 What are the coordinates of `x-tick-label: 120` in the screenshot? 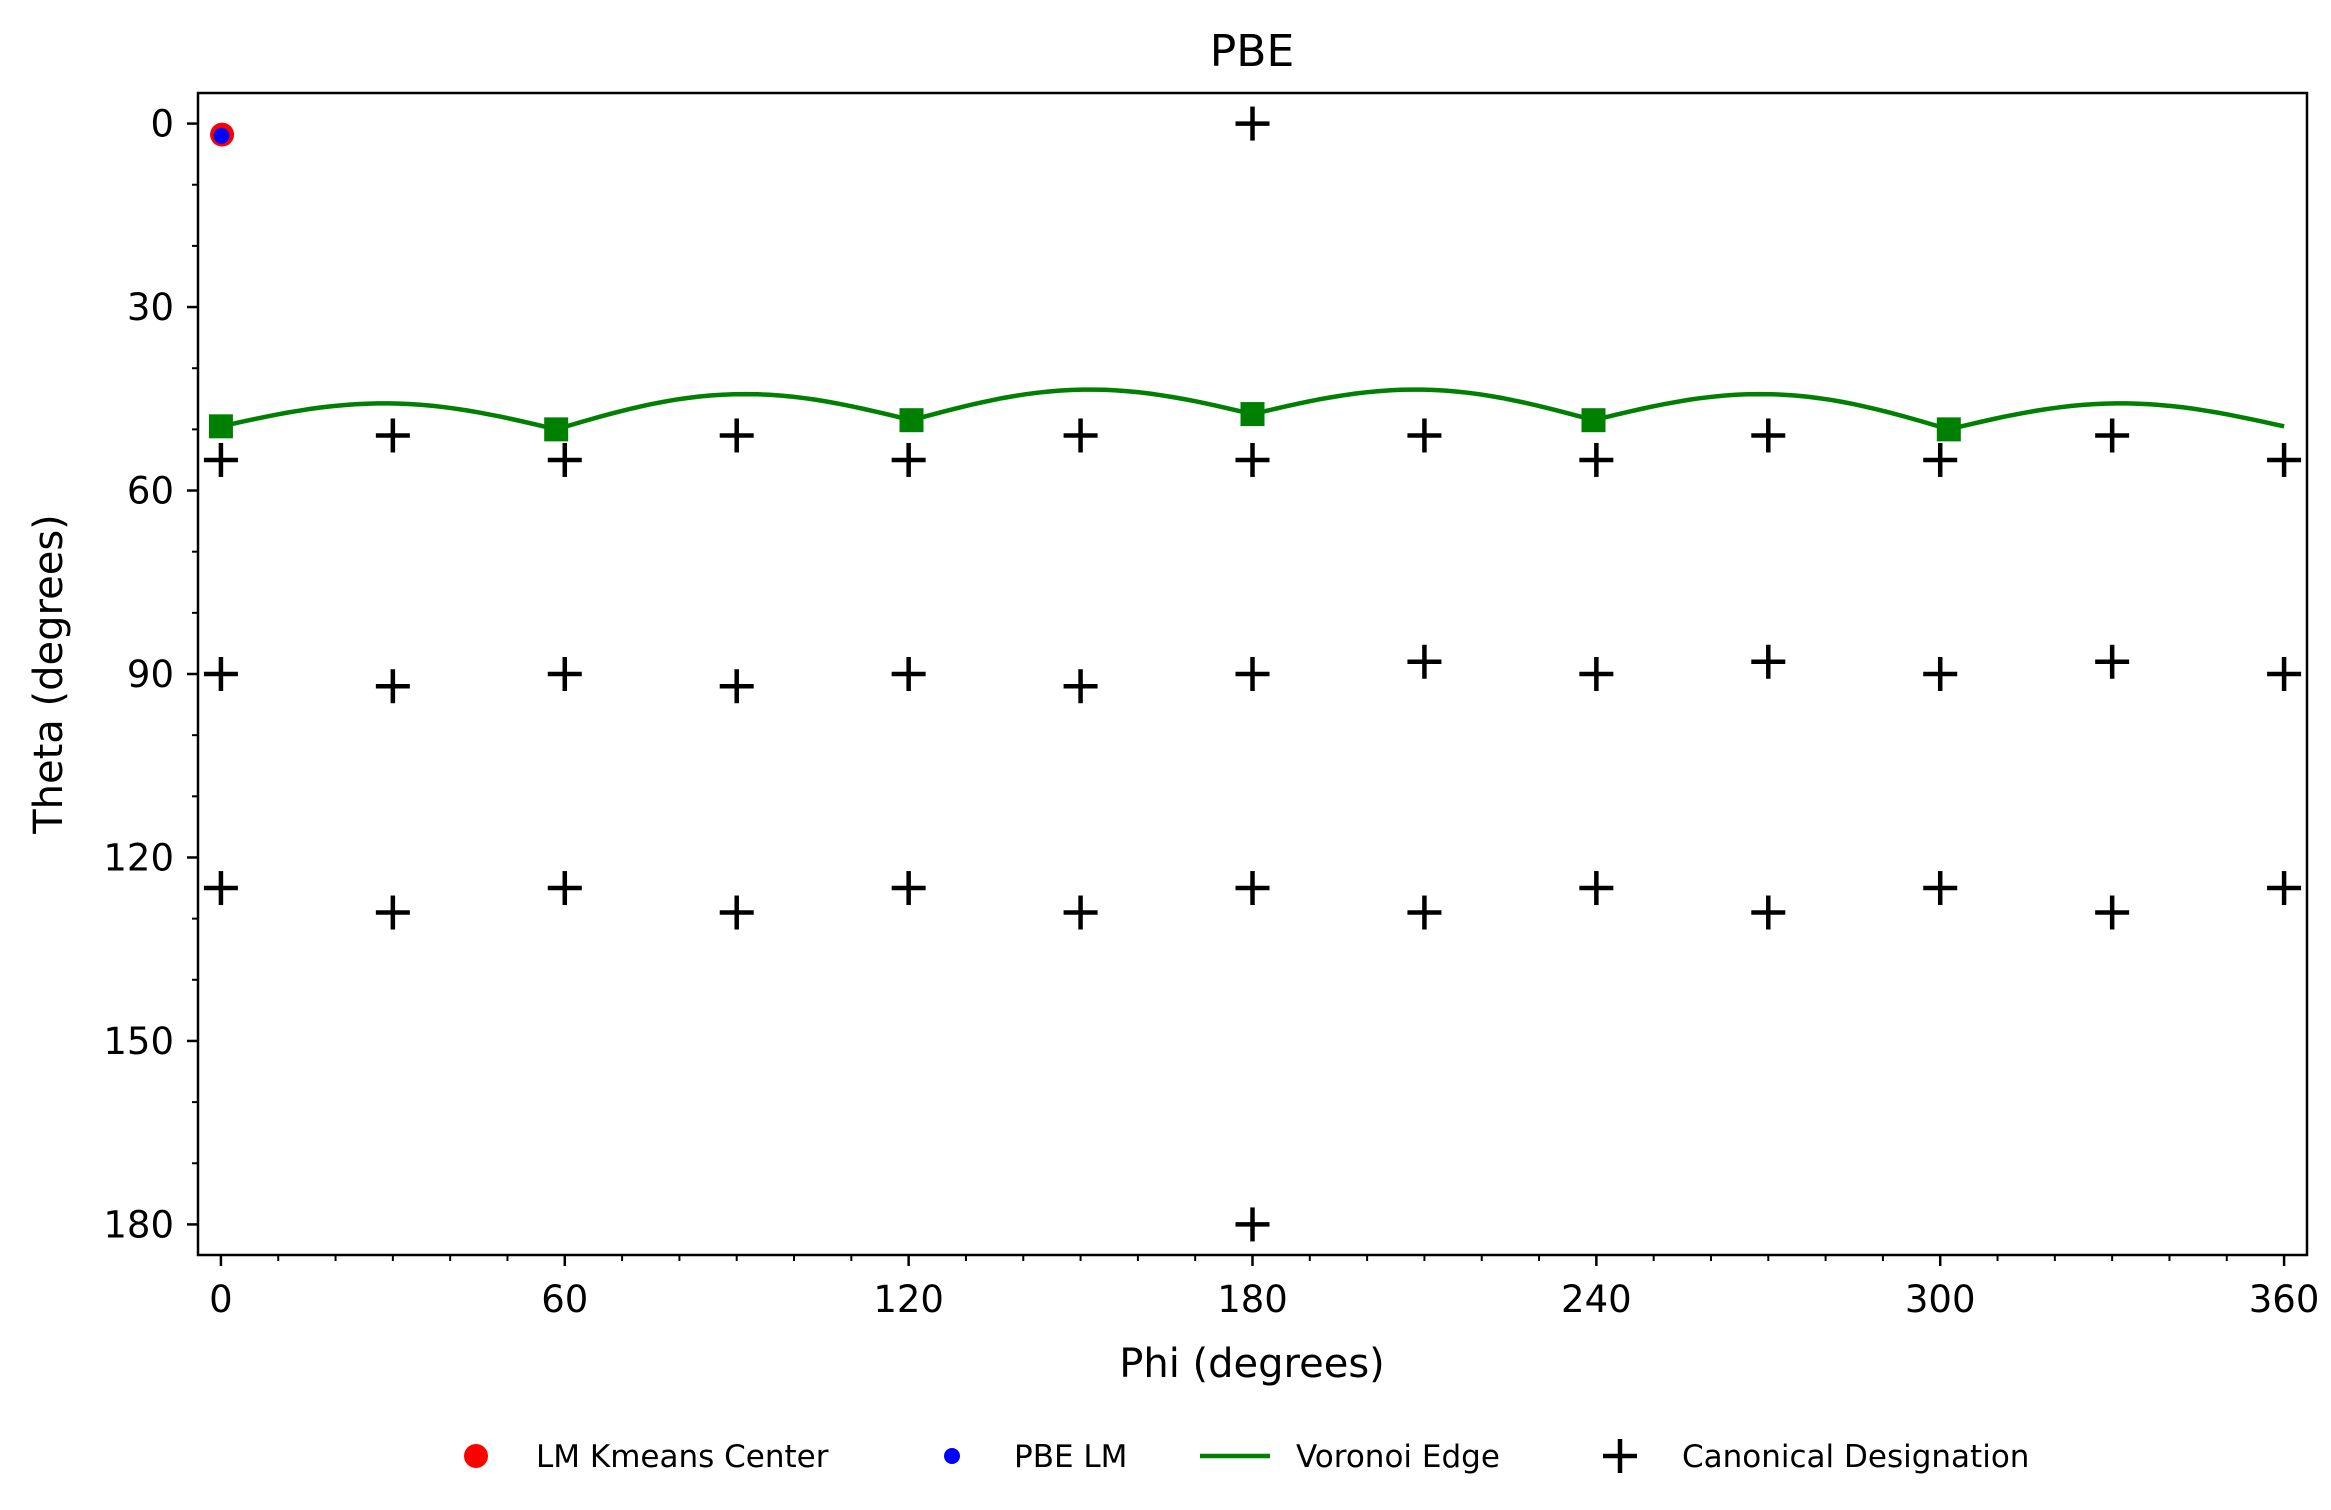 It's located at (908, 1299).